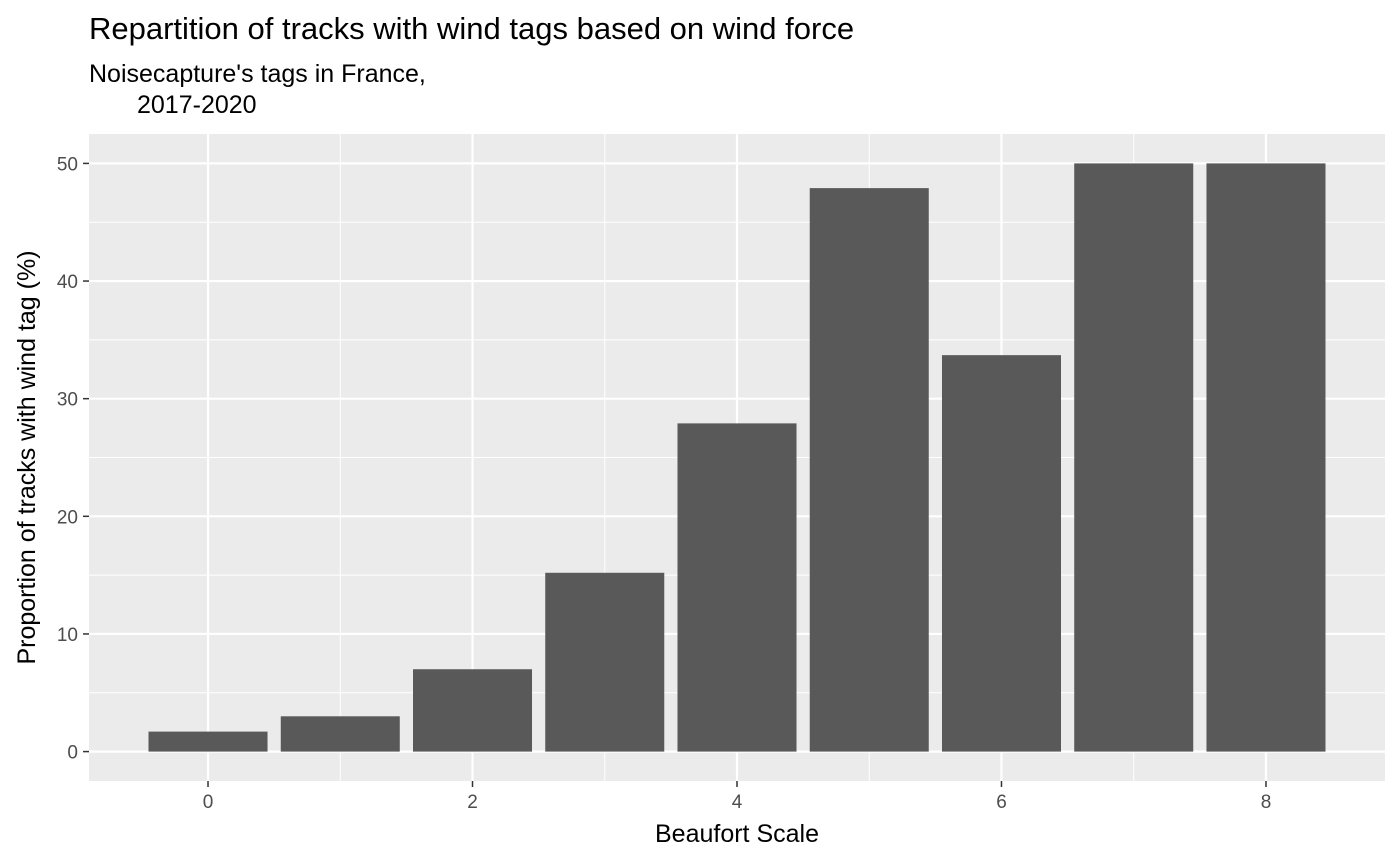 The width and height of the screenshot is (1400, 865). Describe the element at coordinates (472, 802) in the screenshot. I see `x-tick-label: 2` at that location.